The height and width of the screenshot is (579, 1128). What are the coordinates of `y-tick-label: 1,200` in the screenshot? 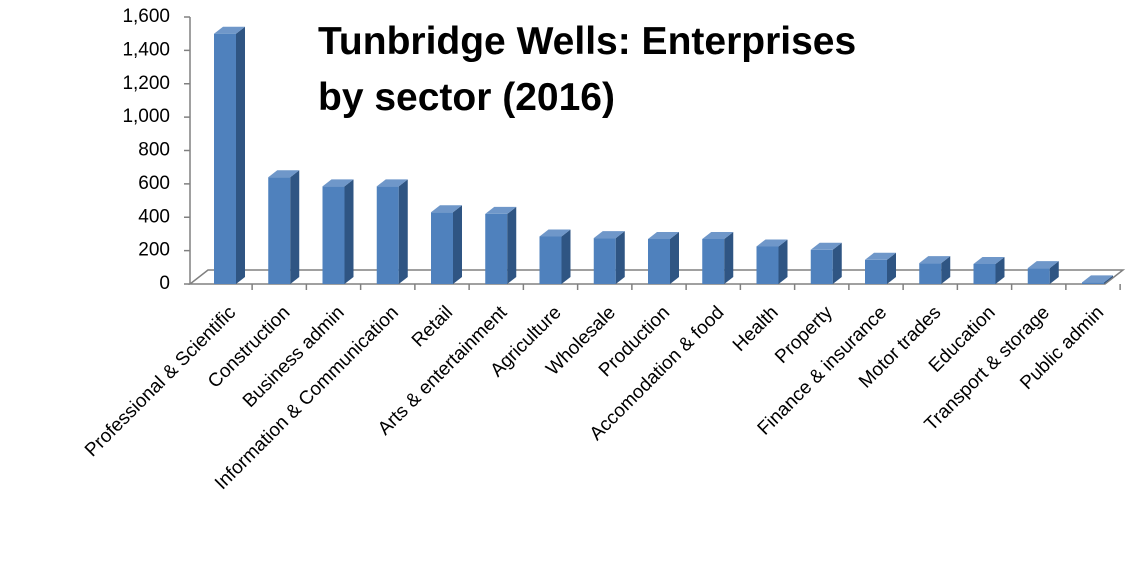 It's located at (146, 83).